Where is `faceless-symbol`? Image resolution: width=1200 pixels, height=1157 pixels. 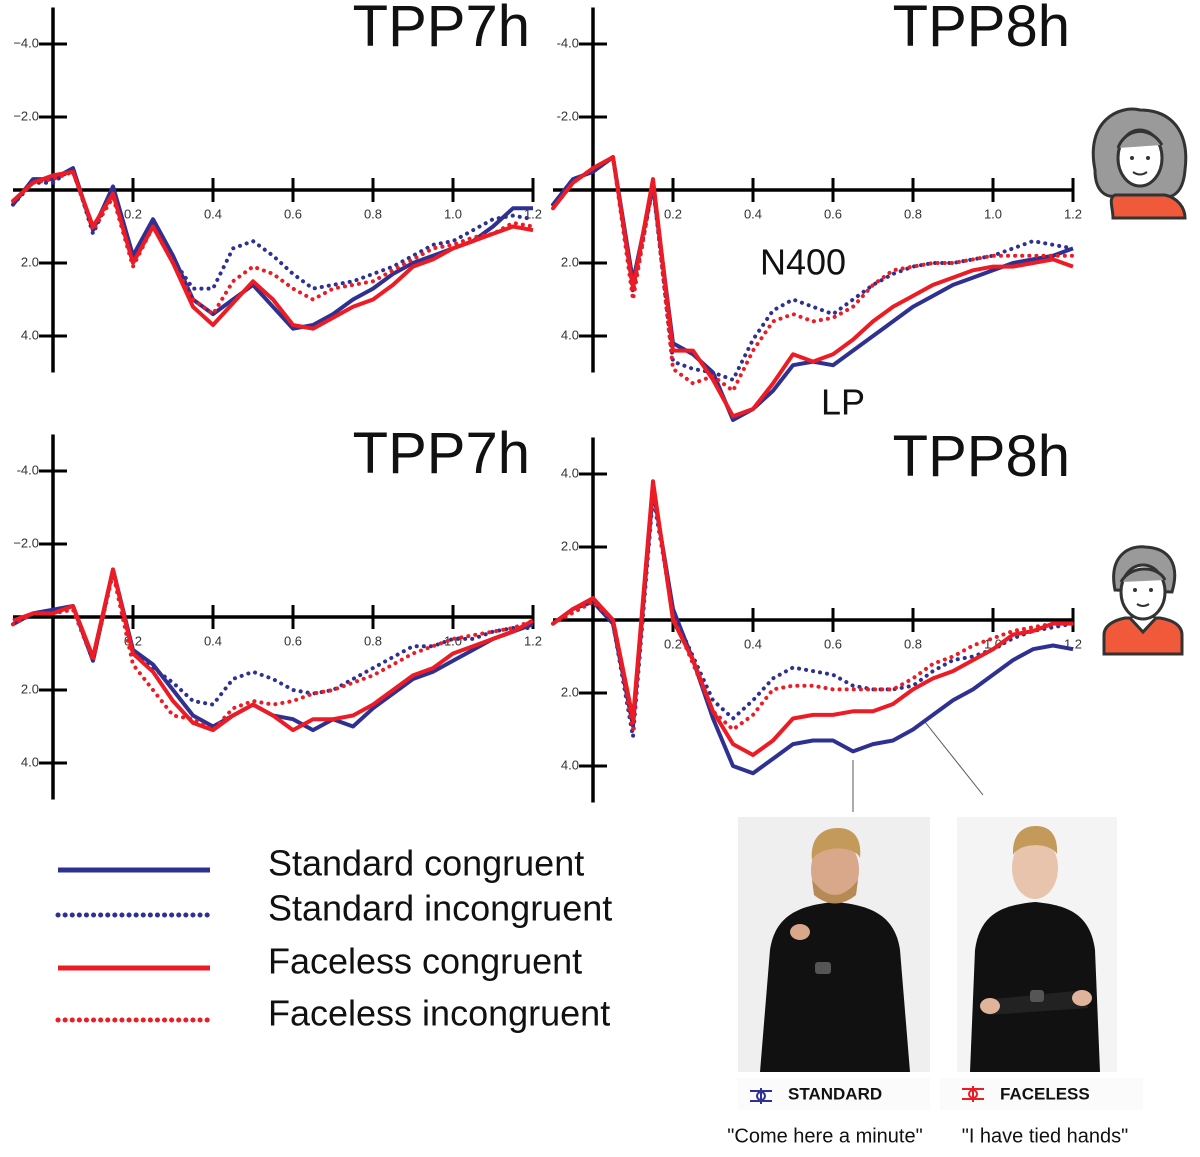 faceless-symbol is located at coordinates (973, 1094).